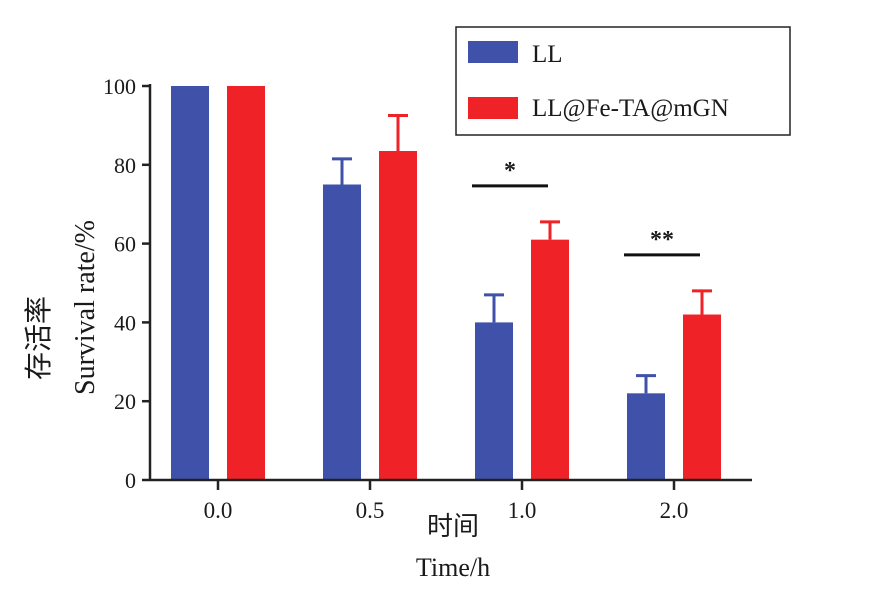 The image size is (896, 598). Describe the element at coordinates (398, 315) in the screenshot. I see `bar-ll-fe-ta-mgn-0.5` at that location.